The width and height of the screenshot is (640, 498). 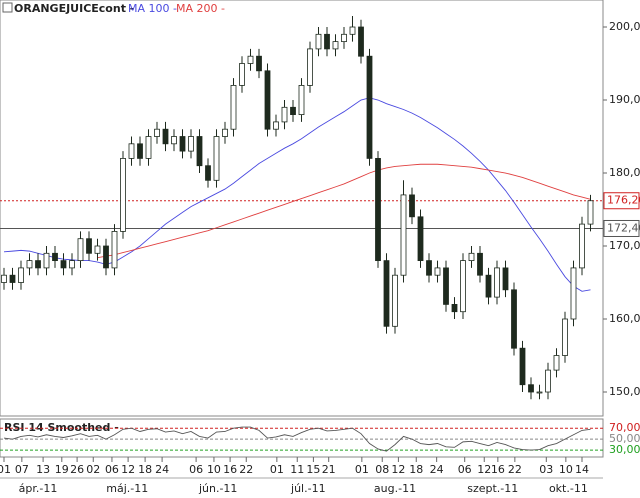 I want to click on x-tick-label: 07, so click(x=22, y=469).